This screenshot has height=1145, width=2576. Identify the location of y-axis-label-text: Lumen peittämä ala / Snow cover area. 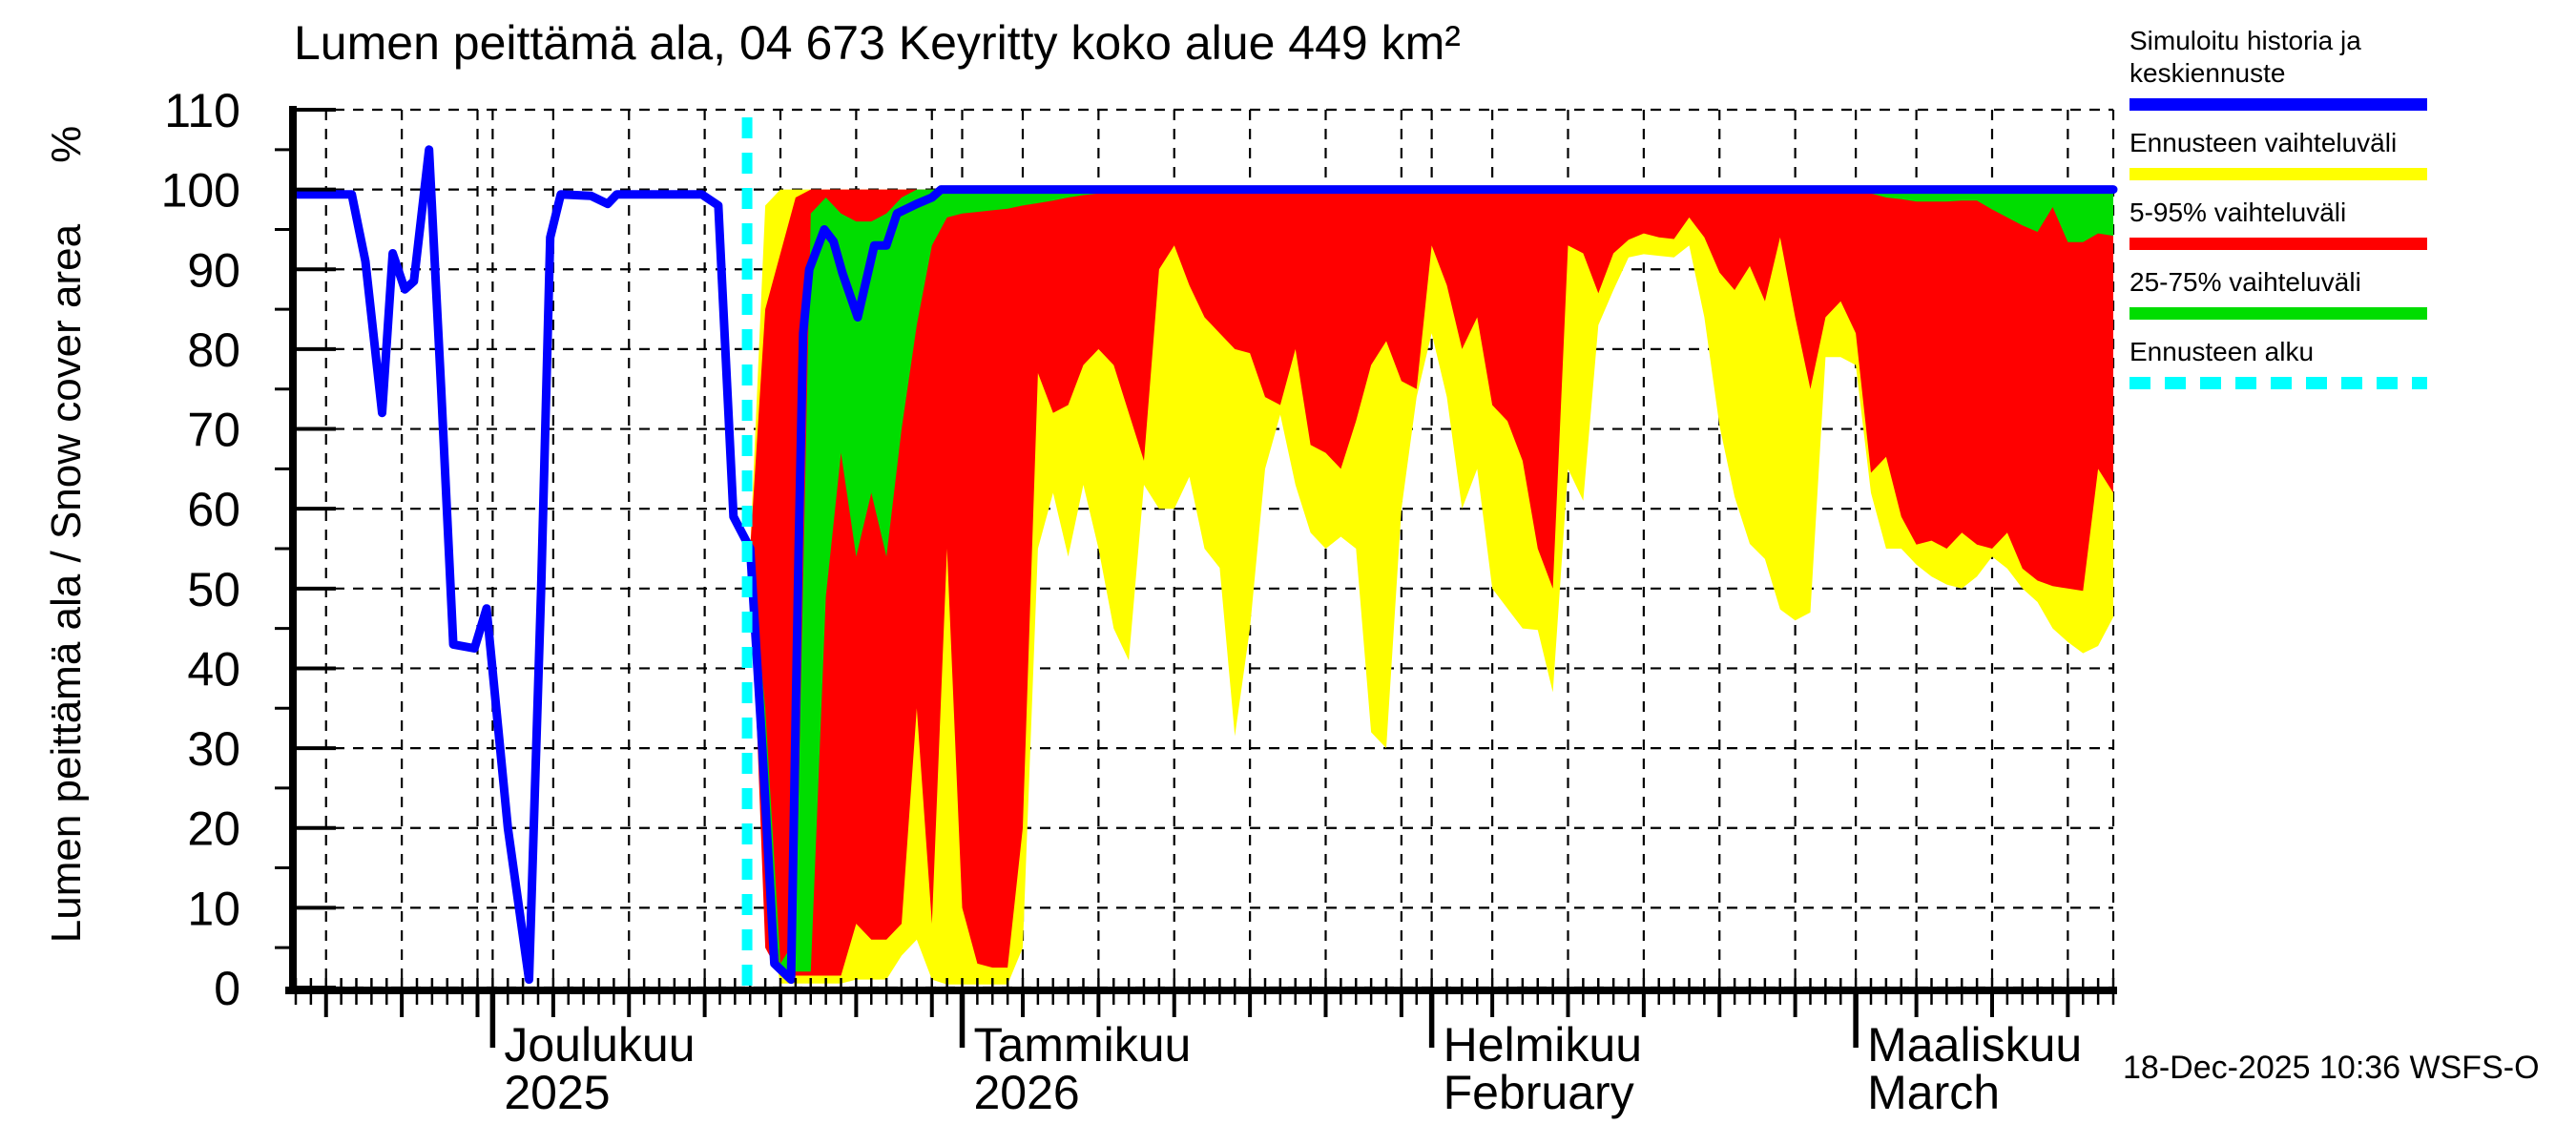
(66, 583).